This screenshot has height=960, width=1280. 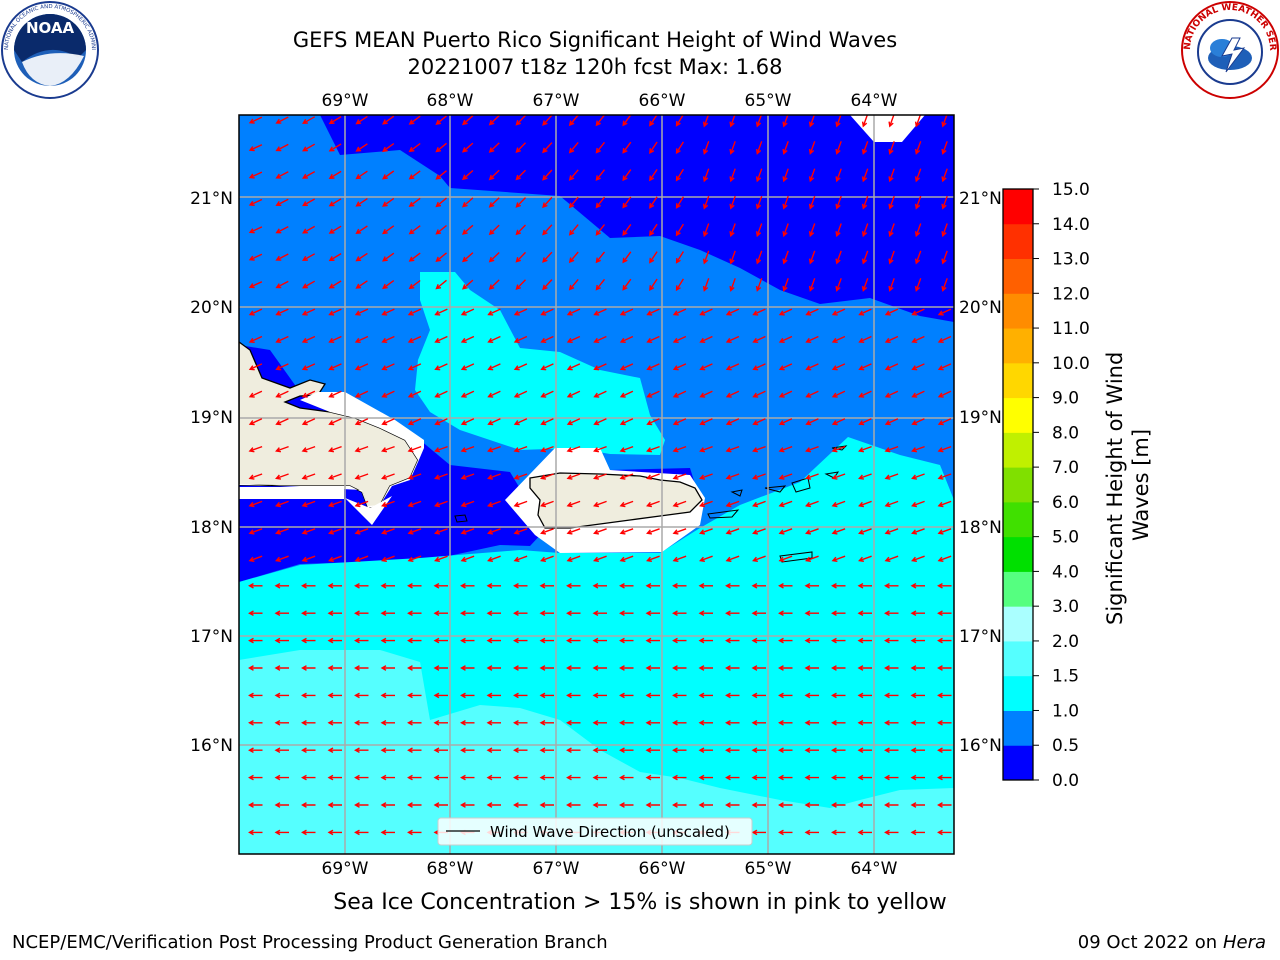 What do you see at coordinates (331, 450) in the screenshot?
I see `nodata-hispaniola` at bounding box center [331, 450].